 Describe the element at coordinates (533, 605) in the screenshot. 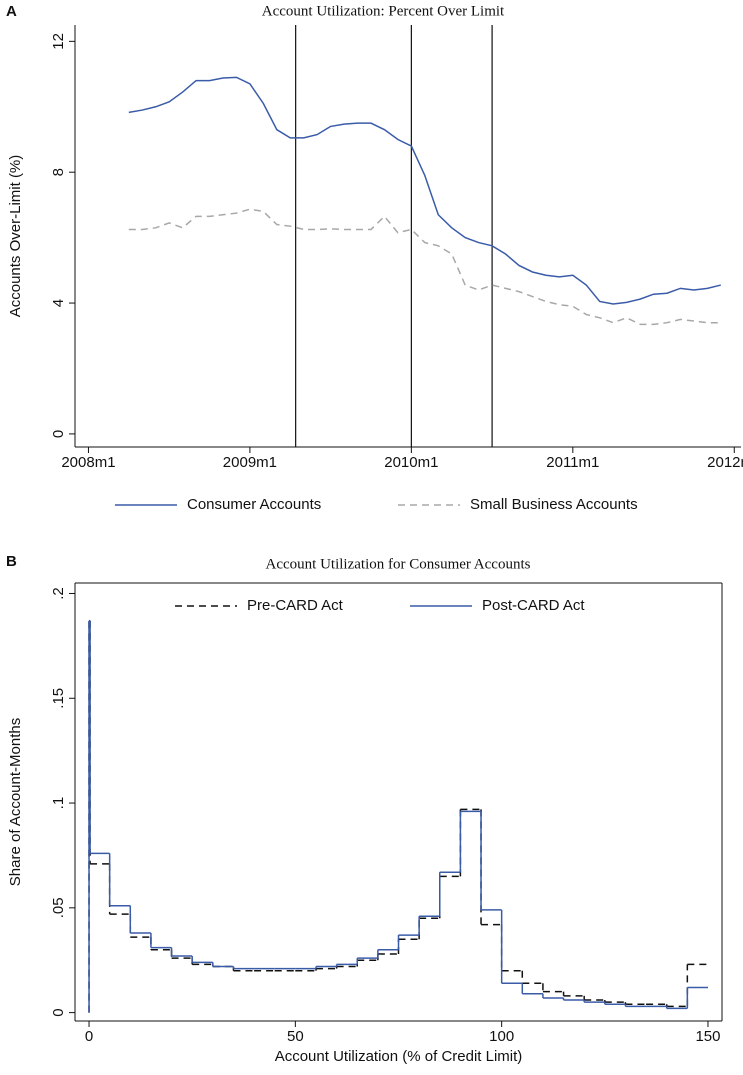

I see `legend-label: Post-CARD Act` at that location.